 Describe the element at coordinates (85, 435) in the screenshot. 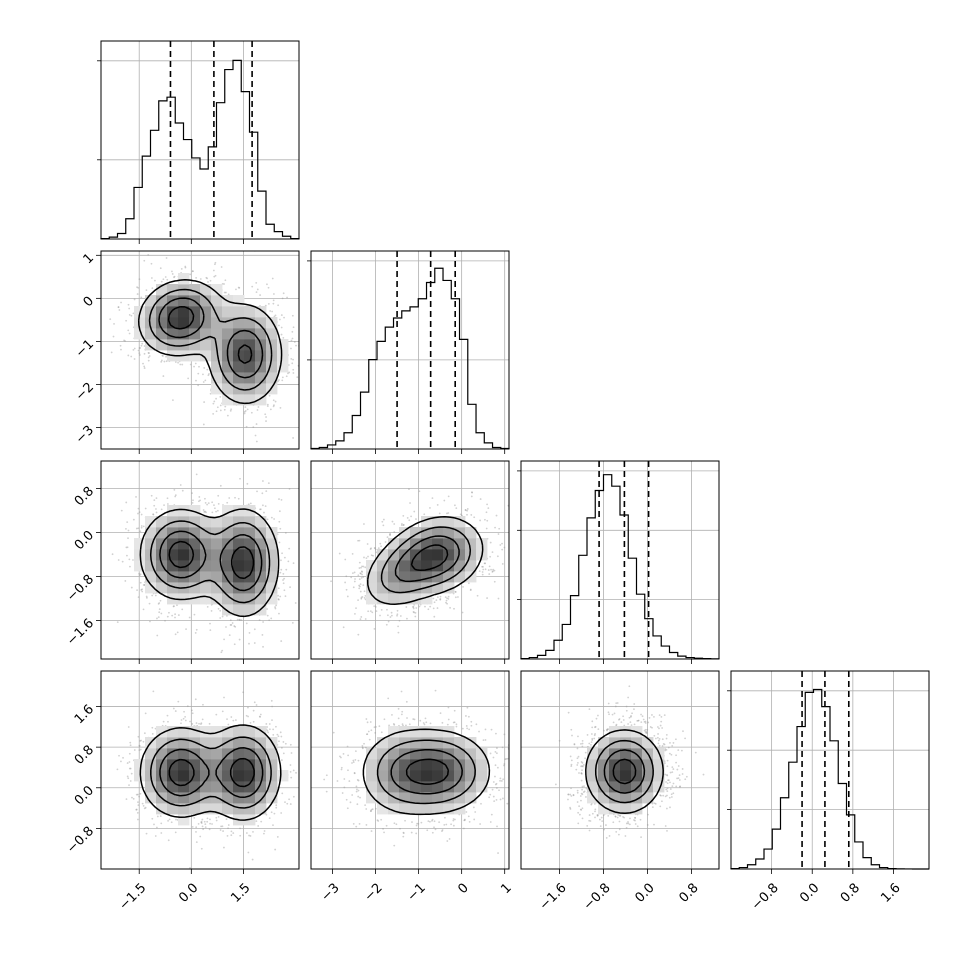

I see `y-tick-label-1-0: −3` at that location.